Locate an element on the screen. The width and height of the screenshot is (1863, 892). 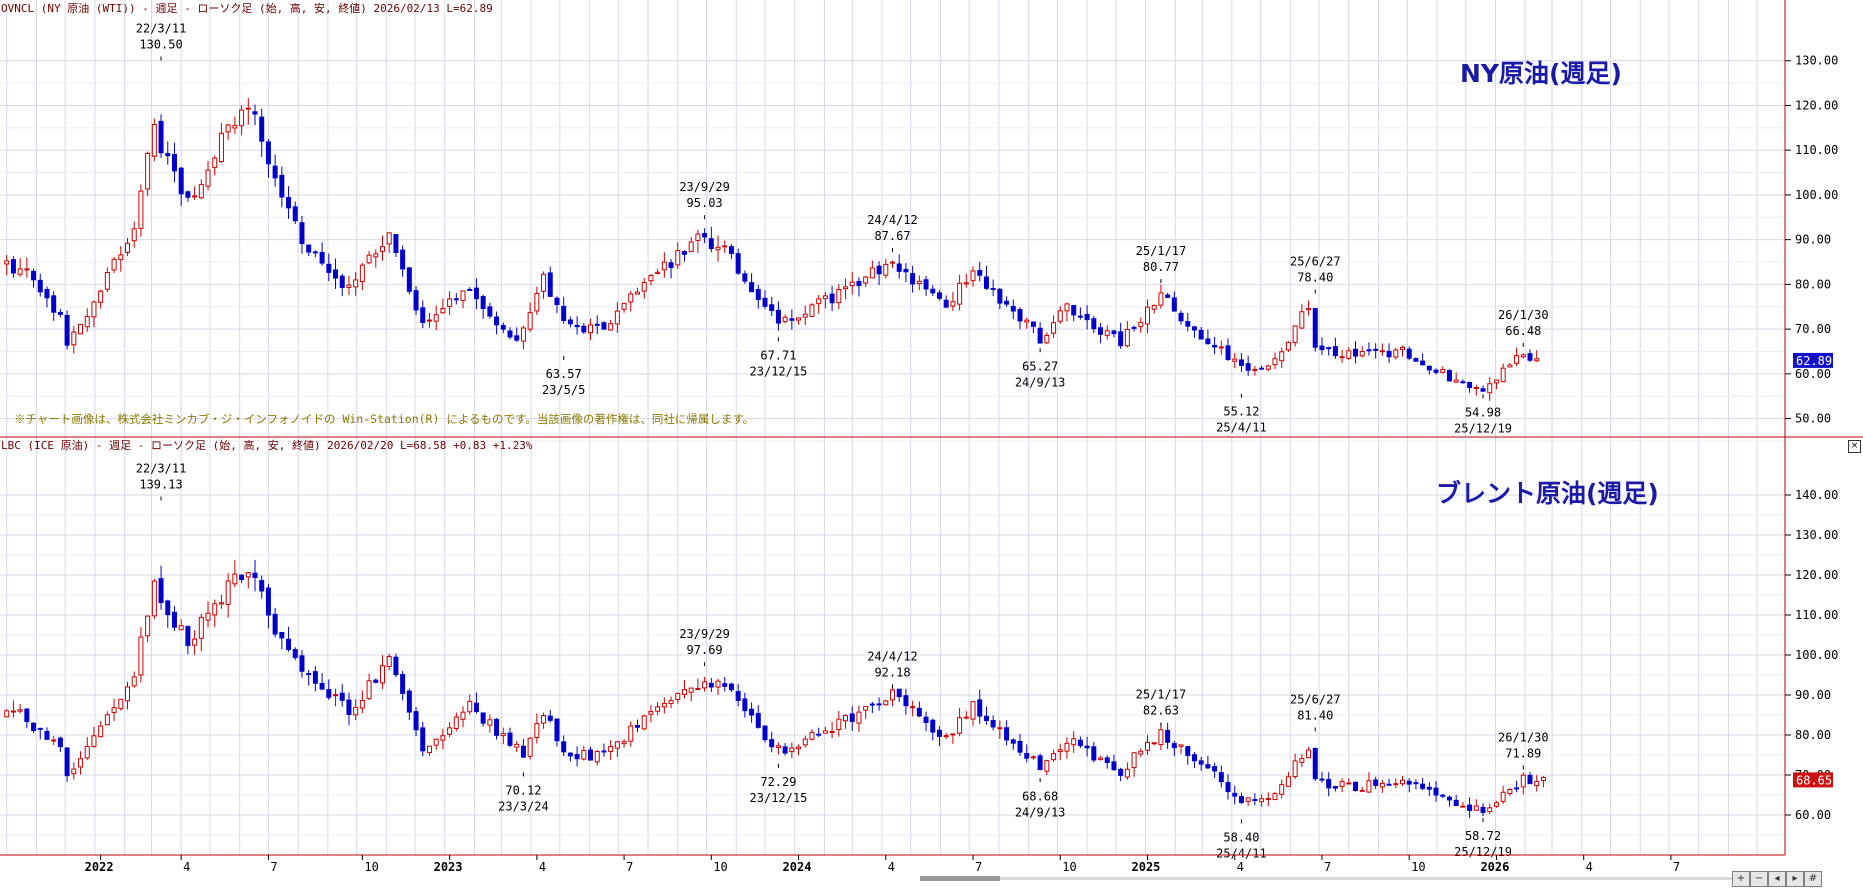
zoom-in-icon: + is located at coordinates (1741, 879).